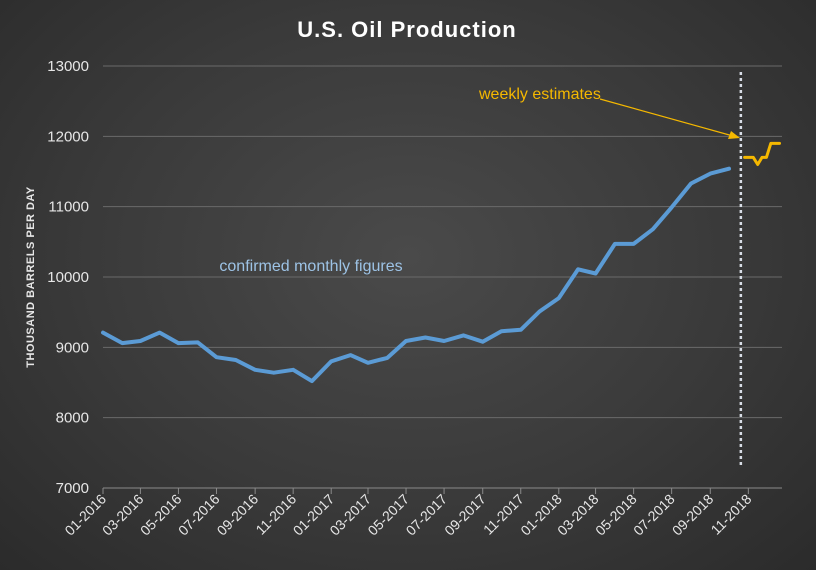 Image resolution: width=816 pixels, height=570 pixels. Describe the element at coordinates (123, 515) in the screenshot. I see `x-tick-label: 03-2016` at that location.